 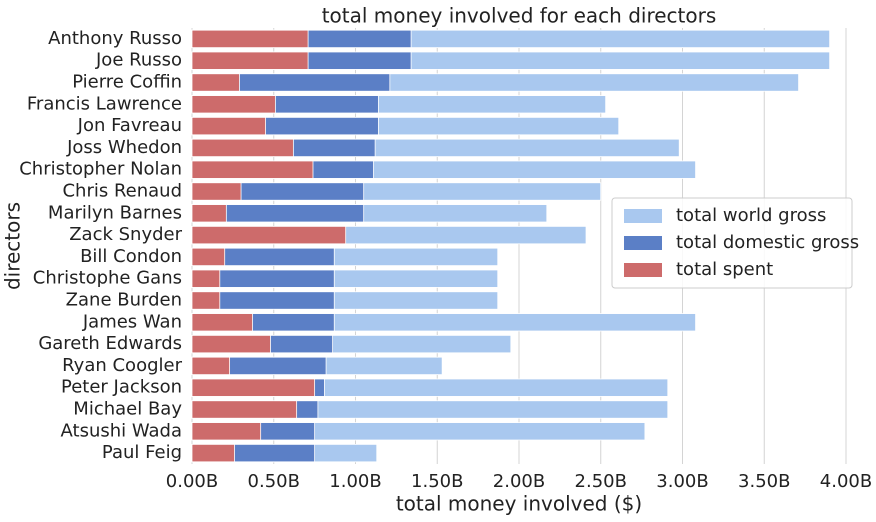 What do you see at coordinates (110, 343) in the screenshot?
I see `y-tick-label: Gareth Edwards` at bounding box center [110, 343].